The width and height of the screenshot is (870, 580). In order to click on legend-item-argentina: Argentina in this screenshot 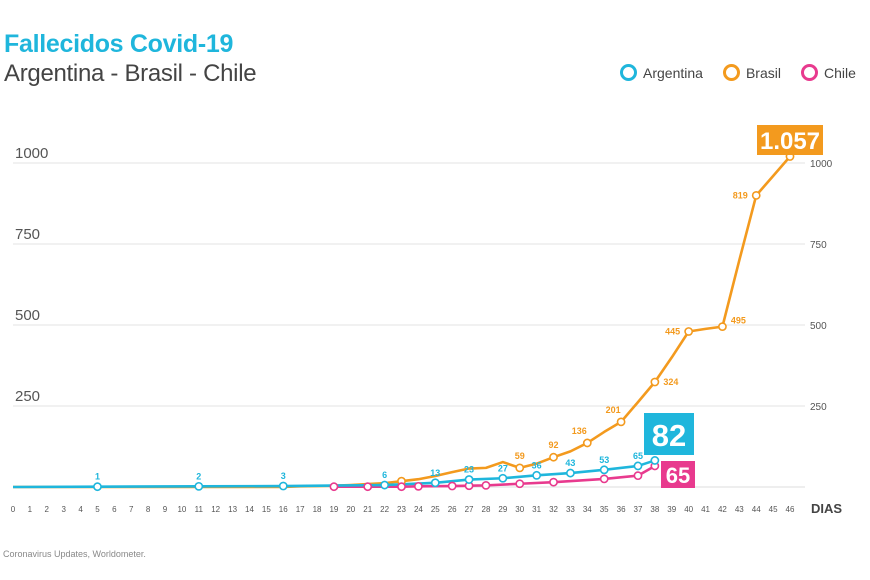, I will do `click(661, 72)`.